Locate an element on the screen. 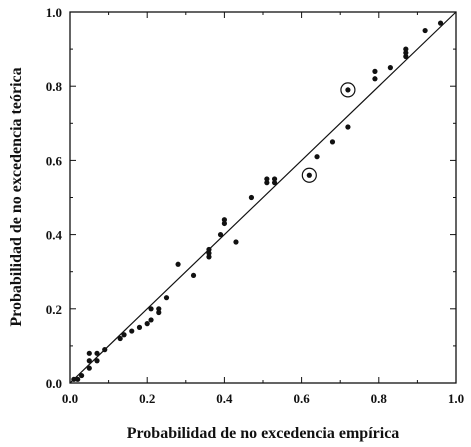 The height and width of the screenshot is (447, 471). y-tick-label: 0.8 is located at coordinates (54, 86).